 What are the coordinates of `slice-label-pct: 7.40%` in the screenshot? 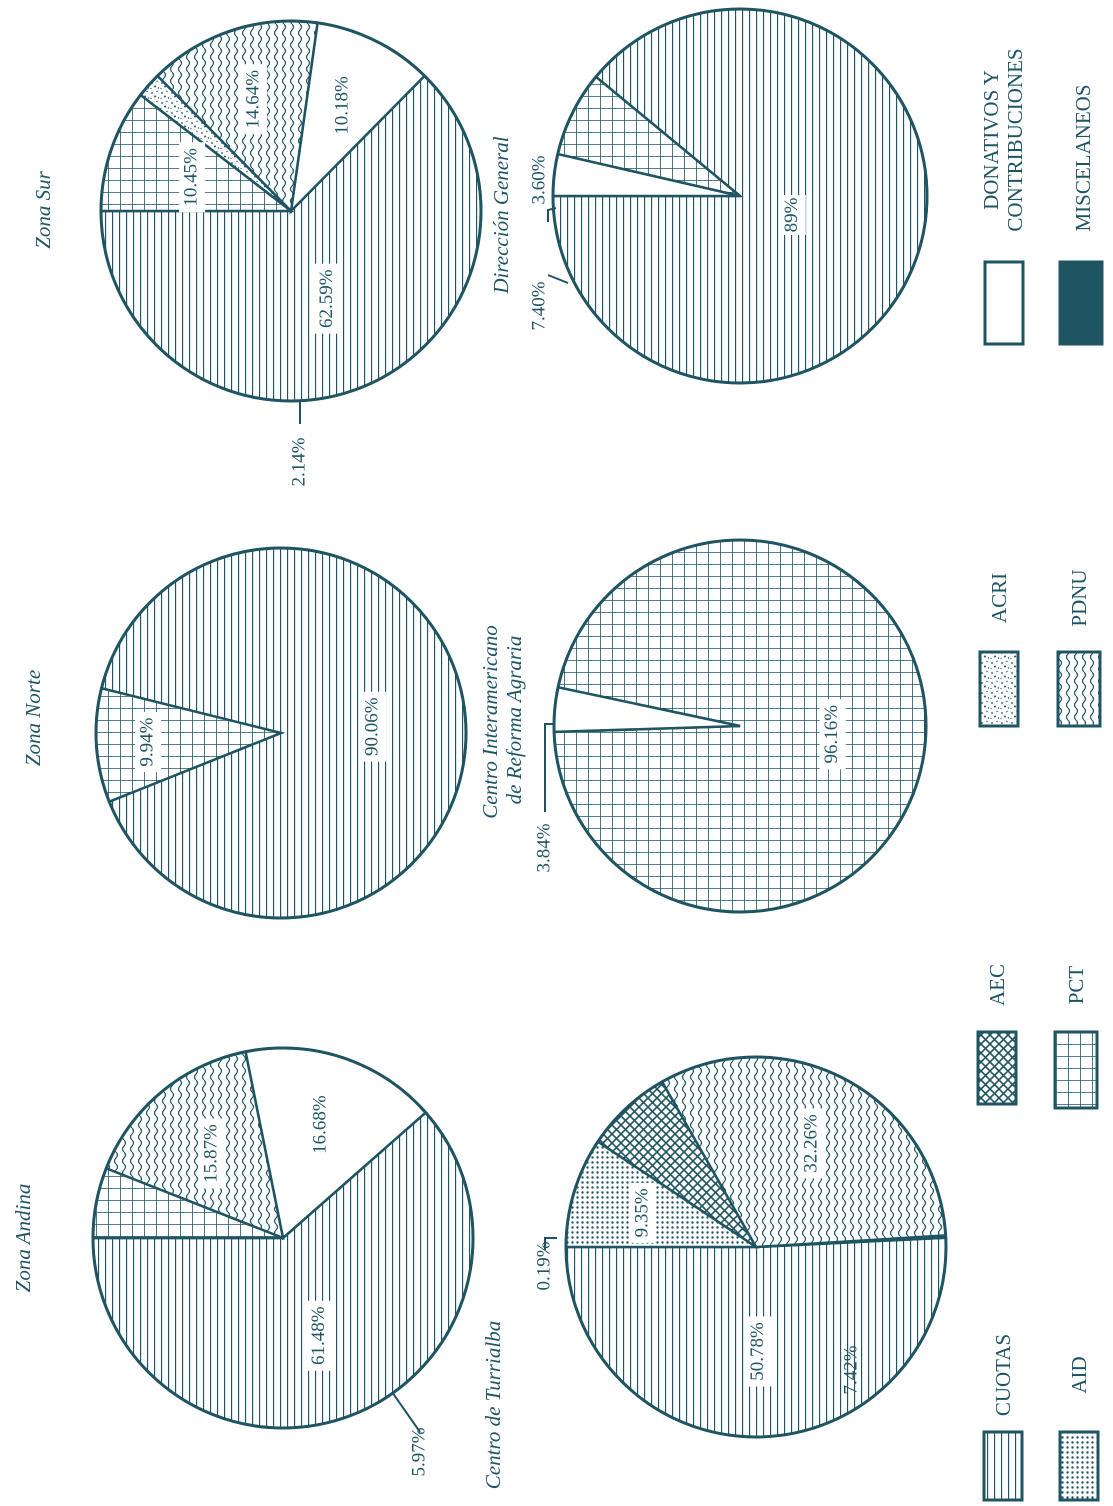 It's located at (538, 305).